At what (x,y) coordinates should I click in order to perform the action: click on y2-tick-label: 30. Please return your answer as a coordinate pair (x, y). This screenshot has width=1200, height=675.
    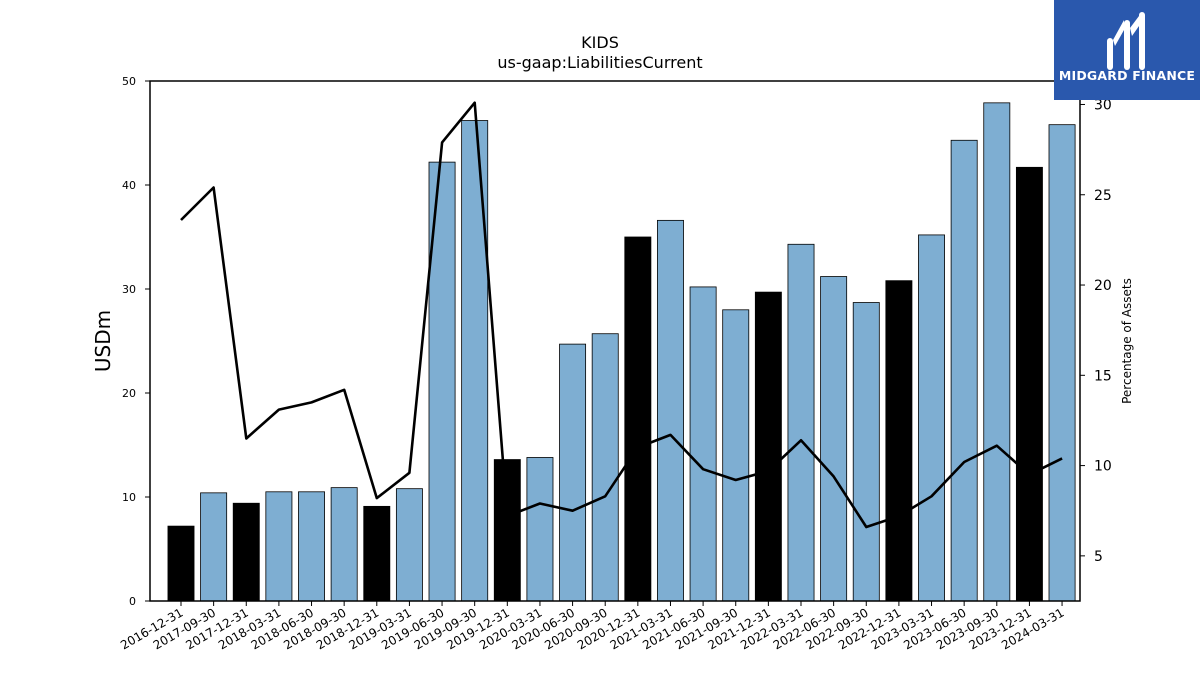
    Looking at the image, I should click on (1103, 105).